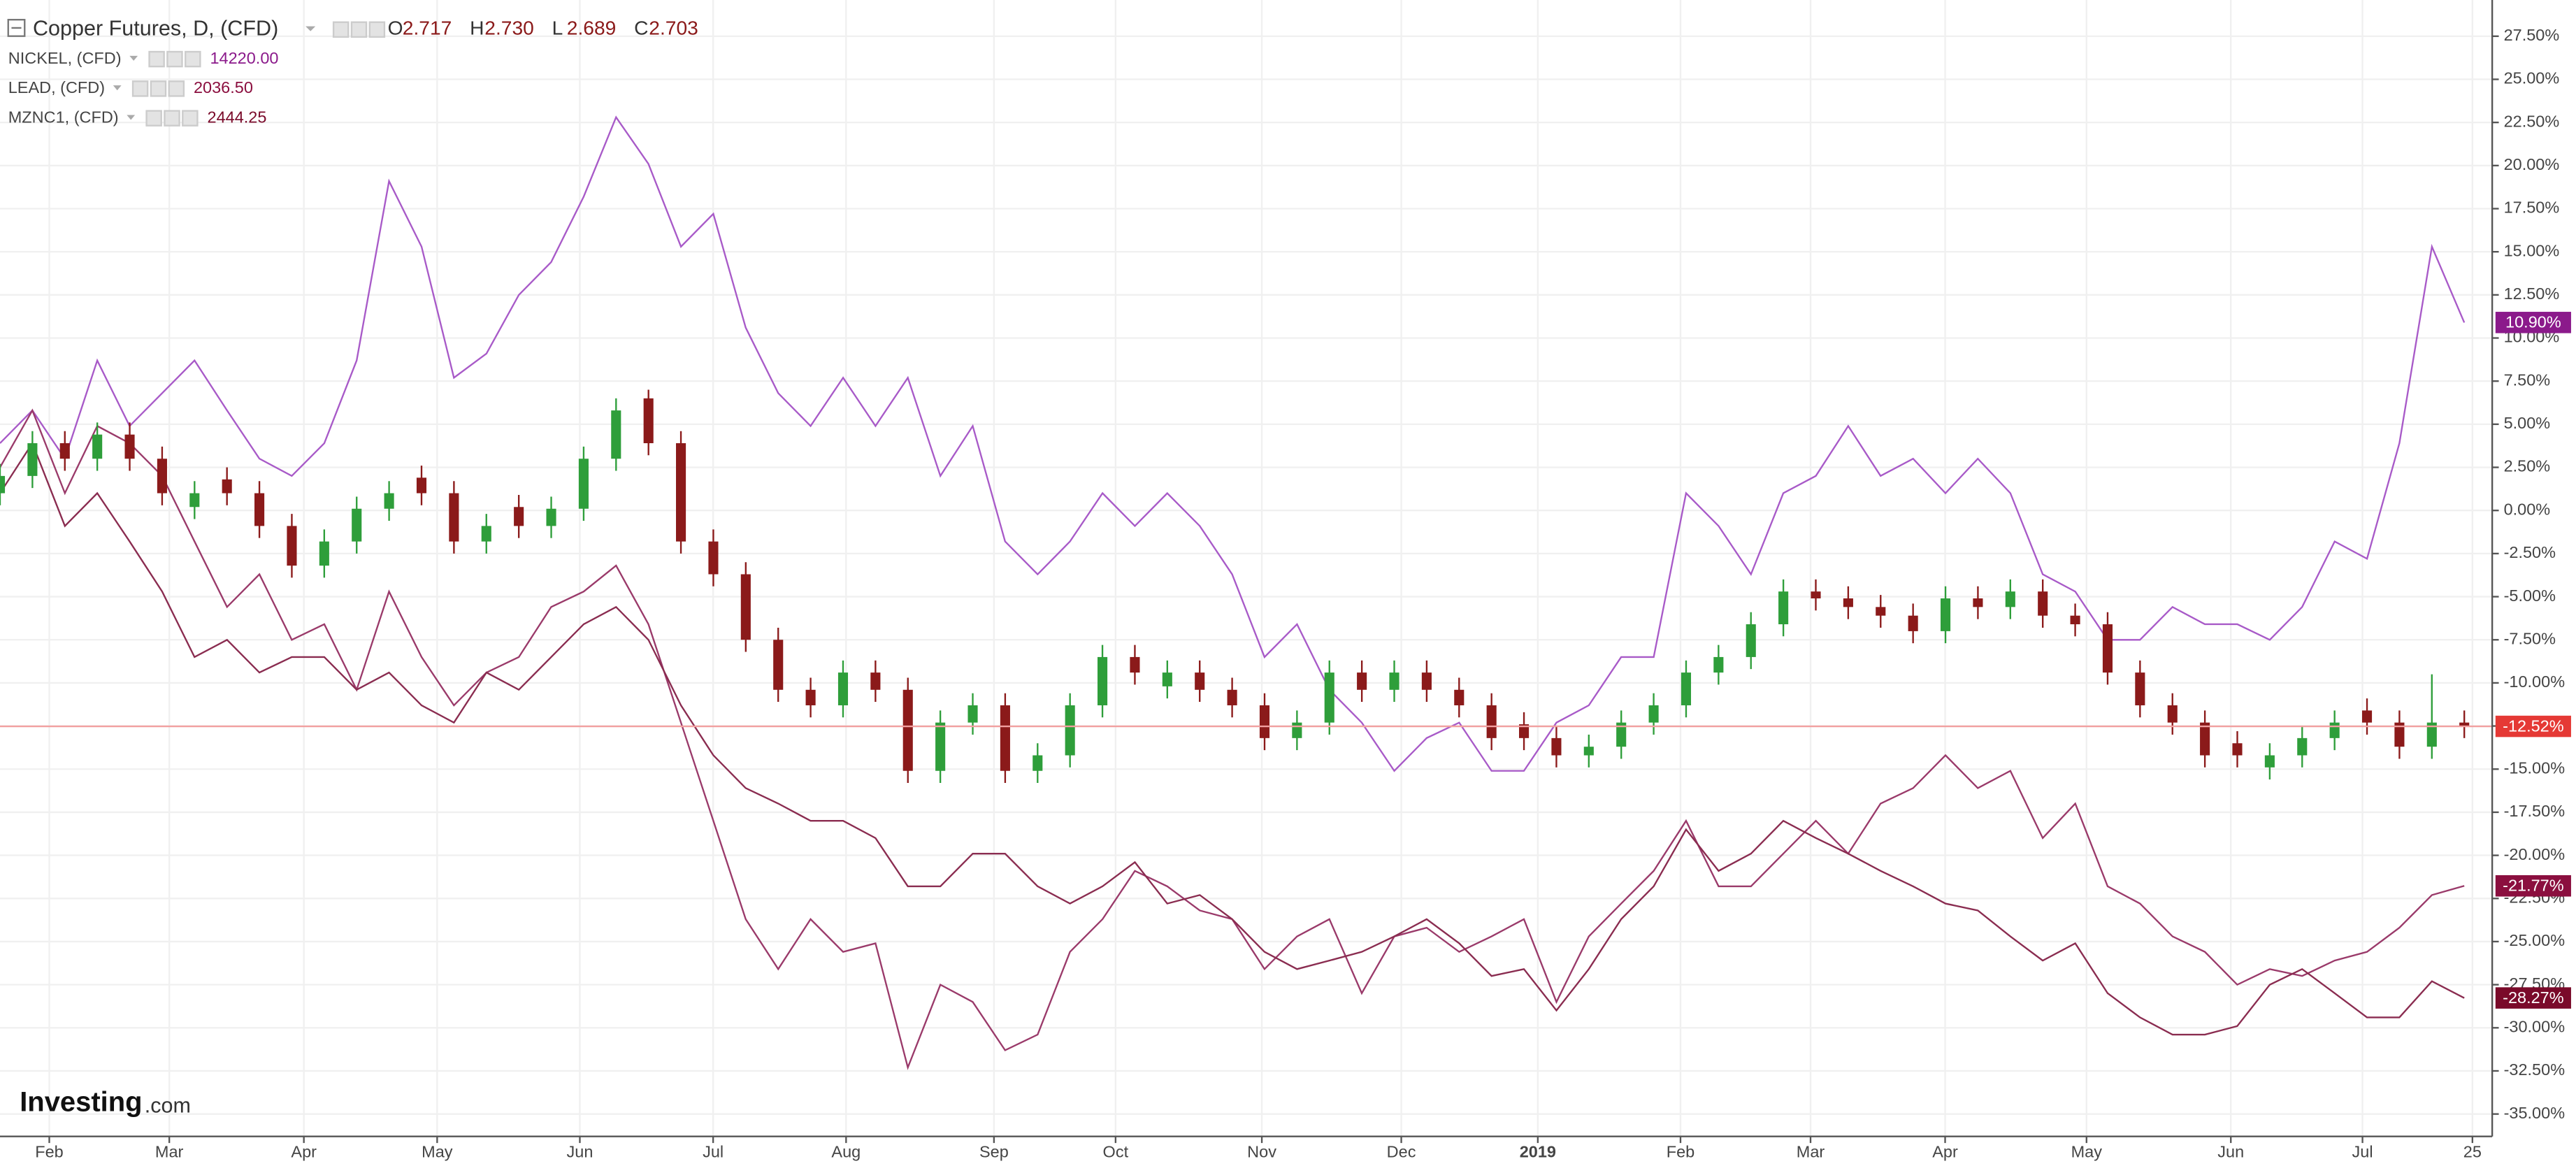 Image resolution: width=2576 pixels, height=1166 pixels. I want to click on series-name: LEAD, (CFD), so click(56, 87).